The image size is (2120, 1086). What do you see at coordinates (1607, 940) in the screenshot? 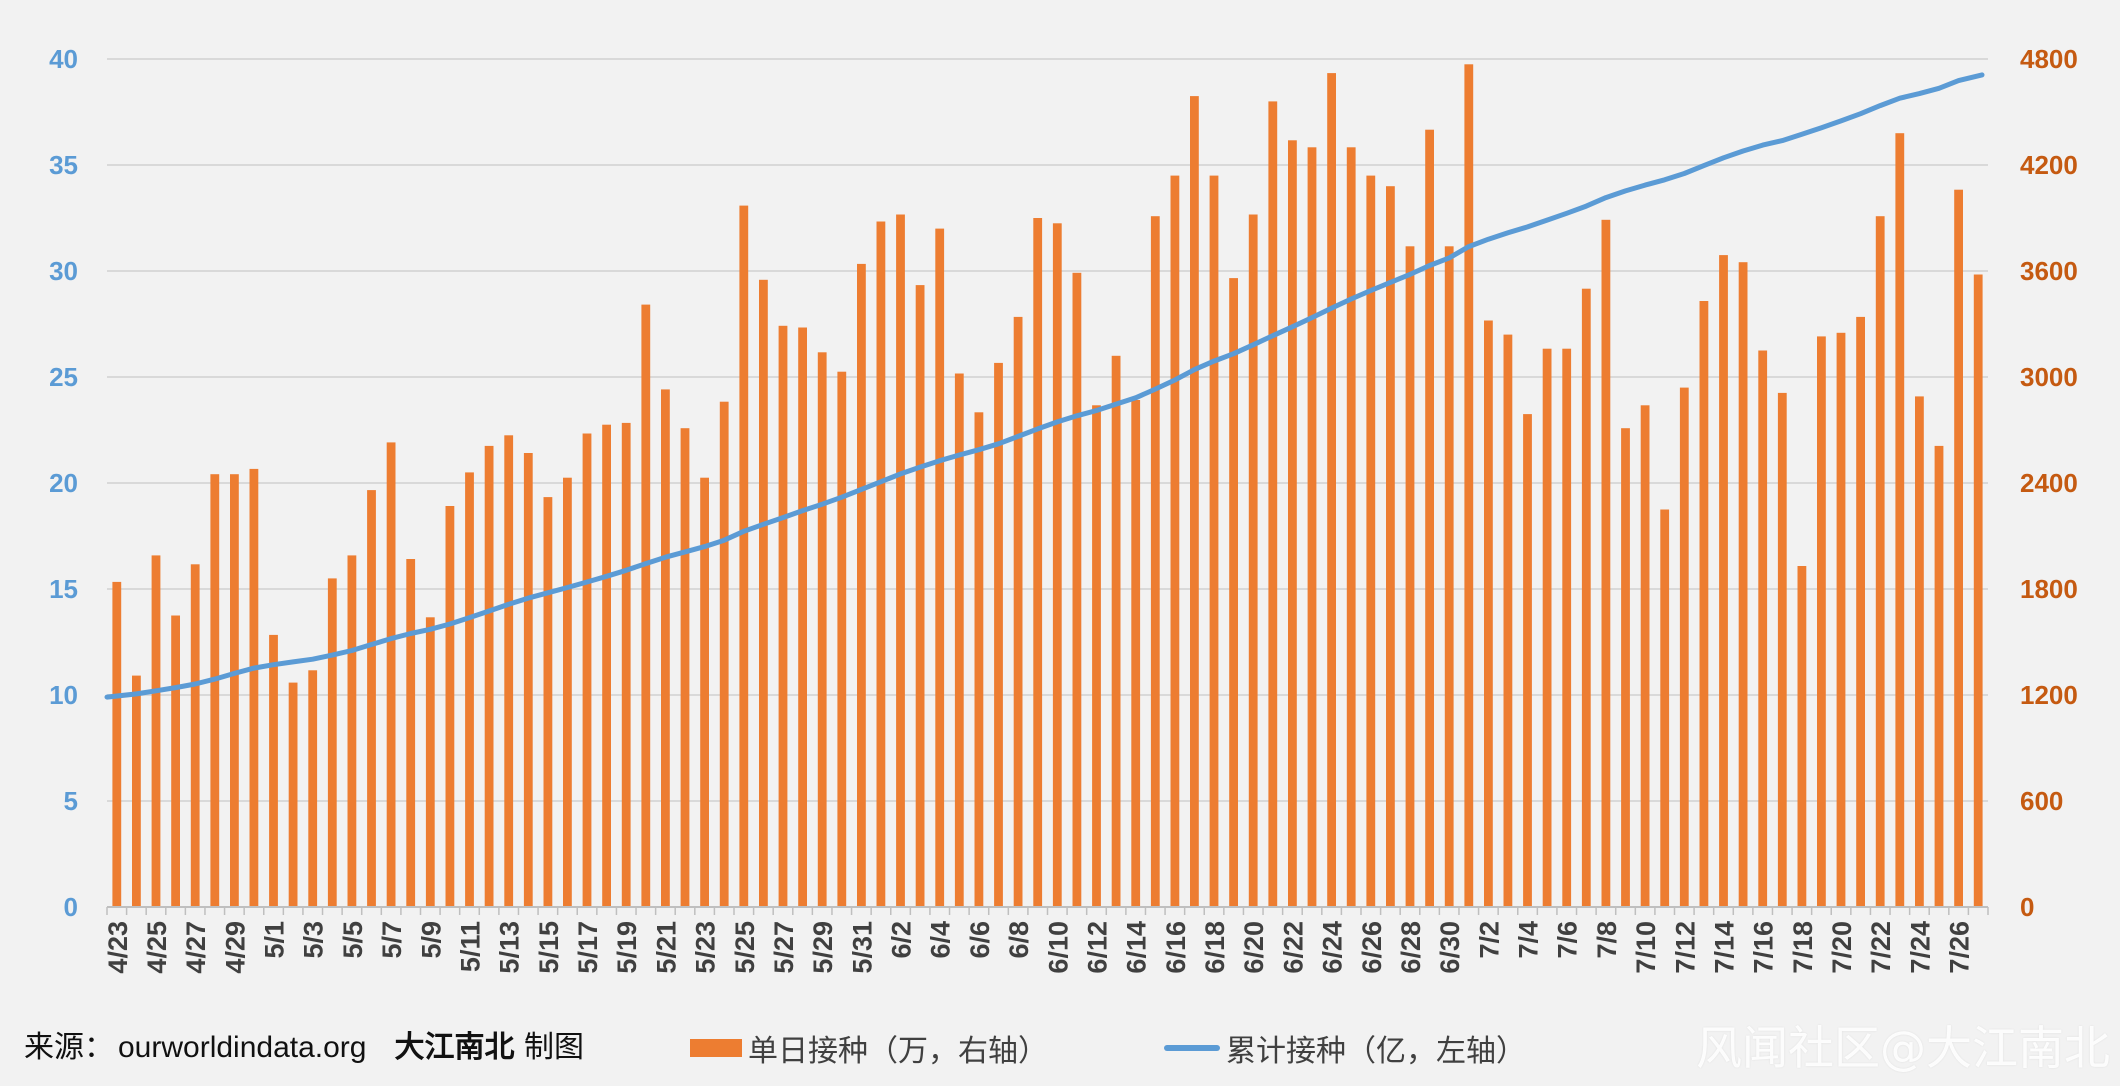
I see `x-tick-label: 7/8` at bounding box center [1607, 940].